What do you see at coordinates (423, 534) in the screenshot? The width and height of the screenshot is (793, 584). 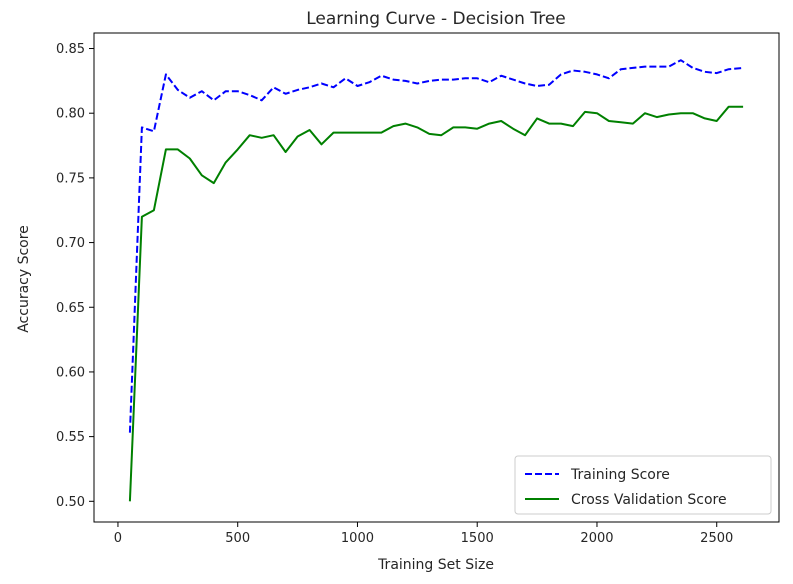 I see `x-axis-ticks: 0 500 1000 1500 2000 2500` at bounding box center [423, 534].